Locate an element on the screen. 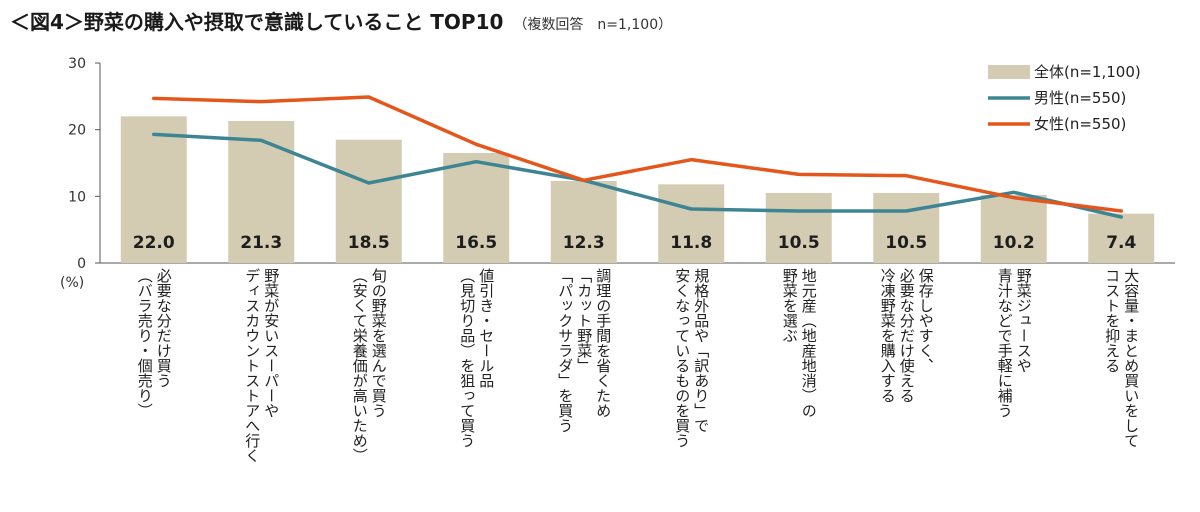  chart-title: ＜図4＞野菜の購入や摂取で意識していること TOP10 is located at coordinates (257, 22).